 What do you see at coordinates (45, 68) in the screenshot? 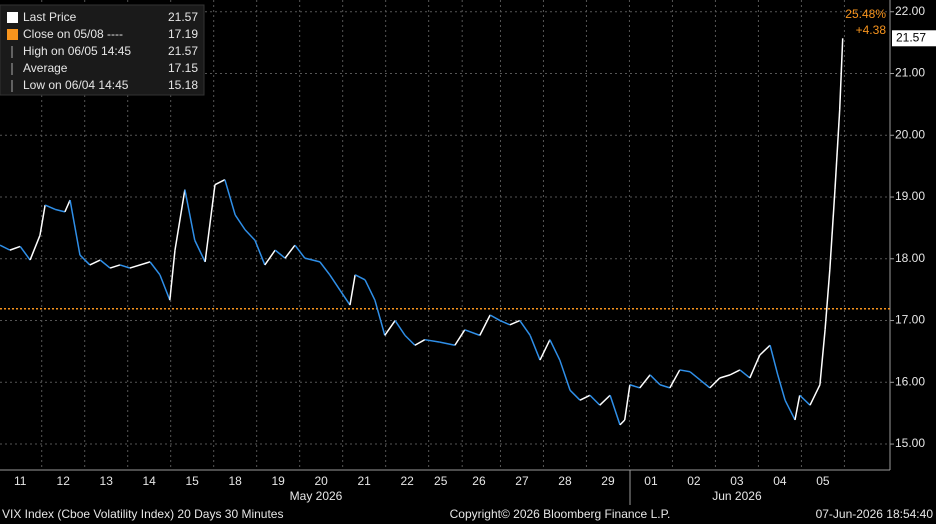
I see `legend-name: Average` at bounding box center [45, 68].